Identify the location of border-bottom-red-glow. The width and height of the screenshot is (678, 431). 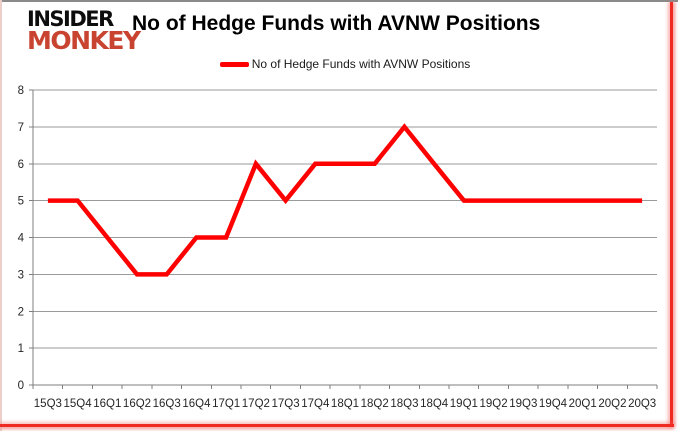
(337, 425).